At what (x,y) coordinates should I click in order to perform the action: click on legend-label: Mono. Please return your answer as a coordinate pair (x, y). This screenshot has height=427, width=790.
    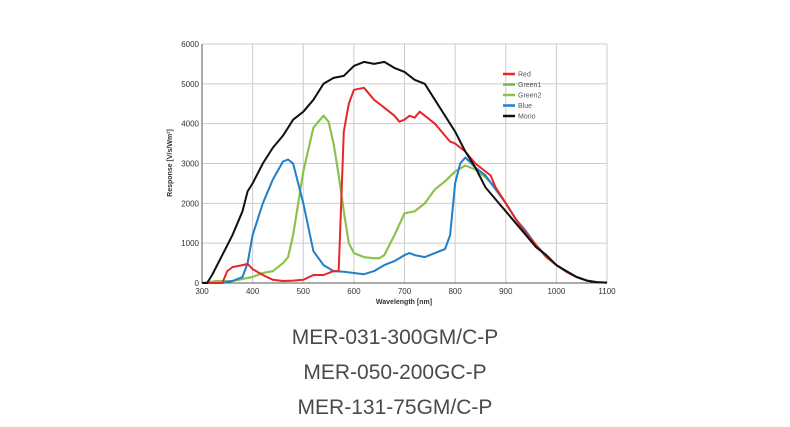
    Looking at the image, I should click on (527, 117).